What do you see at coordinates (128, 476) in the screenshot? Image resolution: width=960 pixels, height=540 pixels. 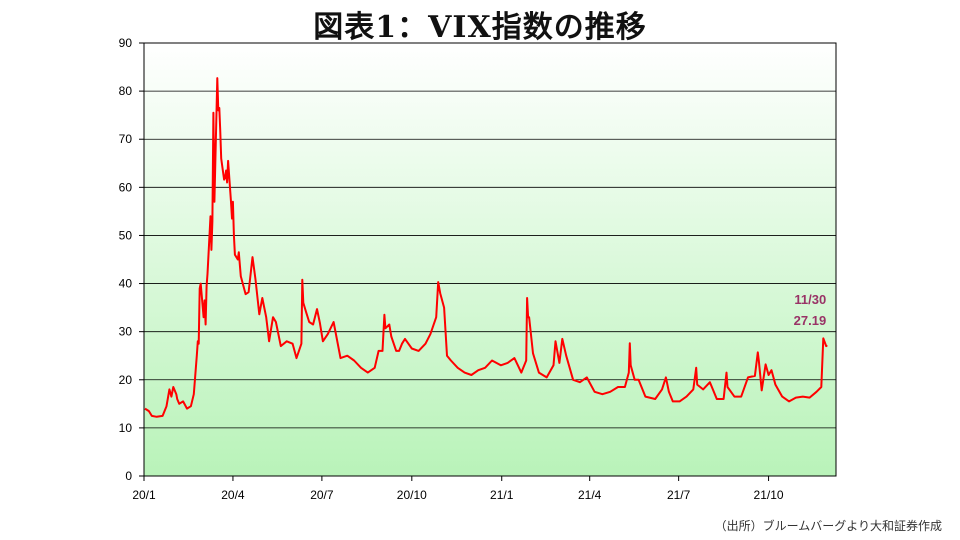 I see `y-tick-label: 0` at bounding box center [128, 476].